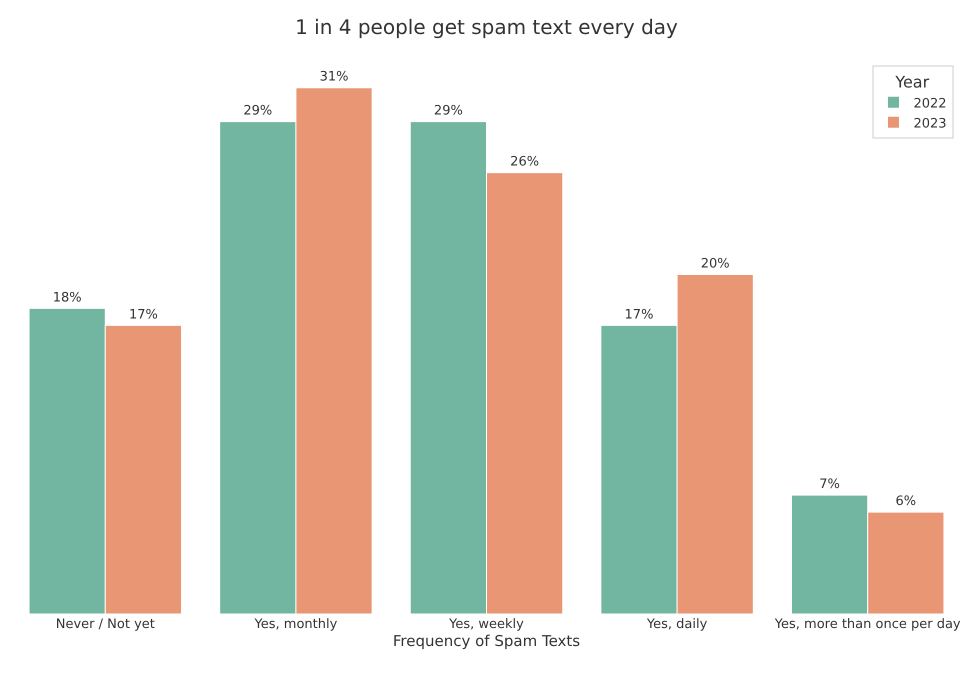 The height and width of the screenshot is (674, 973). Describe the element at coordinates (334, 77) in the screenshot. I see `data-label: 31%` at that location.